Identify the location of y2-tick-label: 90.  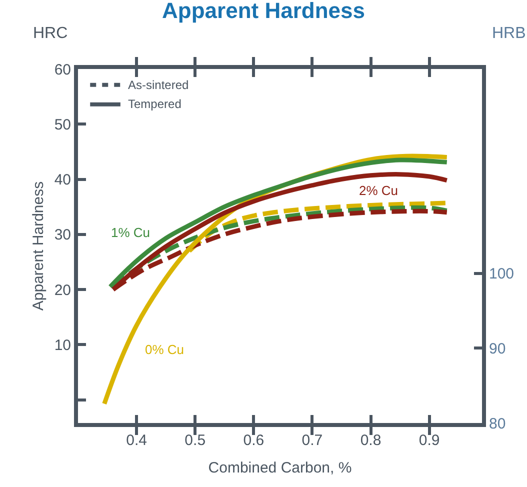
(497, 349).